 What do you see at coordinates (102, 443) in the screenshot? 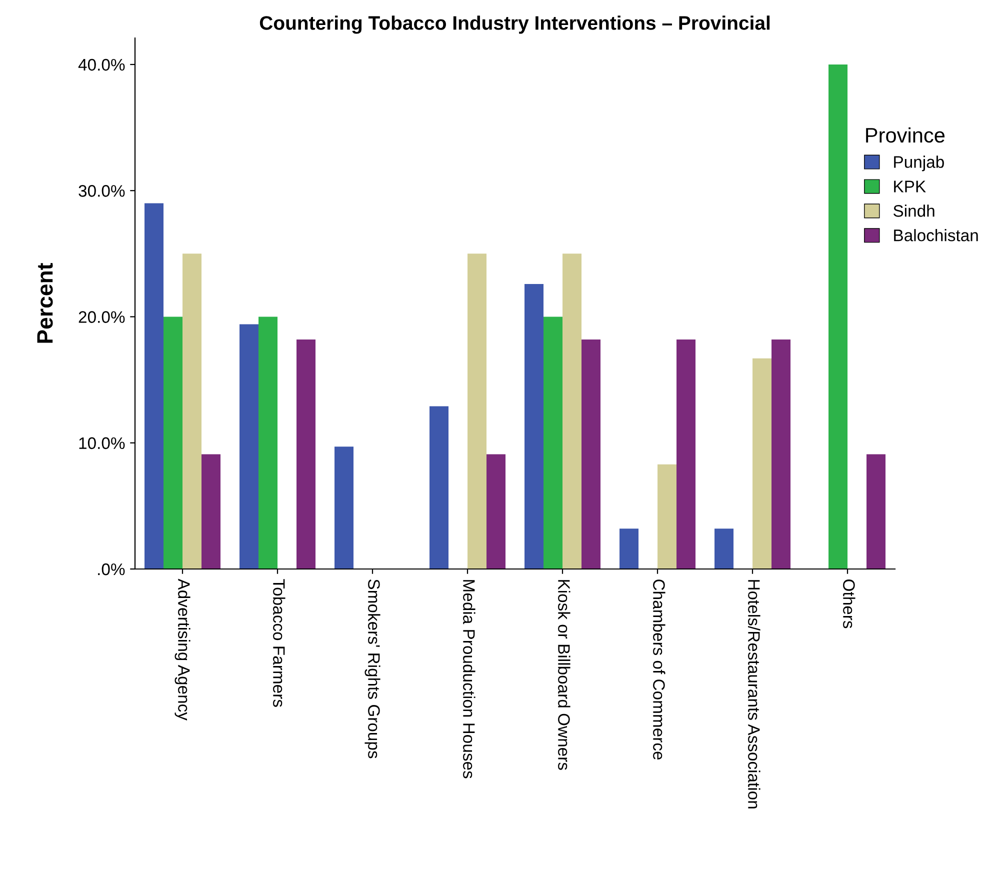
I see `y-tick-label: 10.0%` at bounding box center [102, 443].